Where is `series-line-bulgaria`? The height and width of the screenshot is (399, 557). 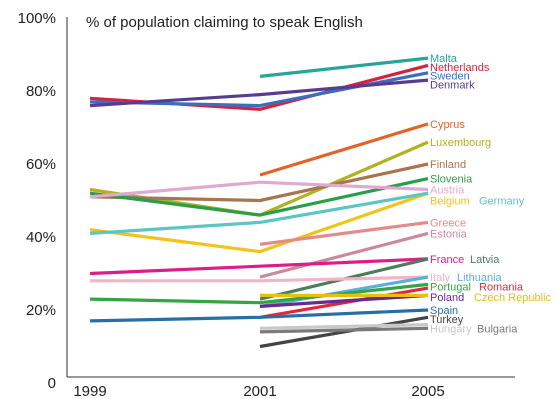
series-line-bulgaria is located at coordinates (344, 330).